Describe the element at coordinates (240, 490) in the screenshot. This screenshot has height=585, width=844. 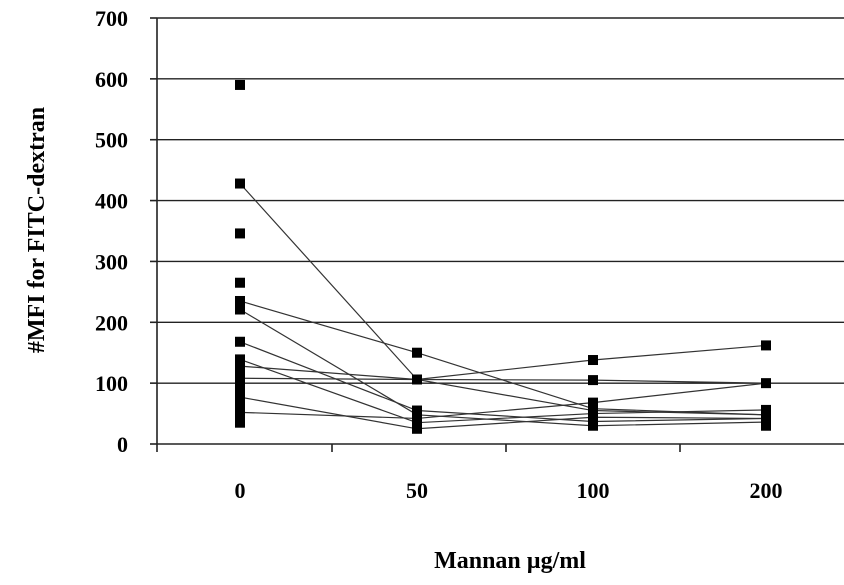
I see `x-tick-label-0: 0` at that location.